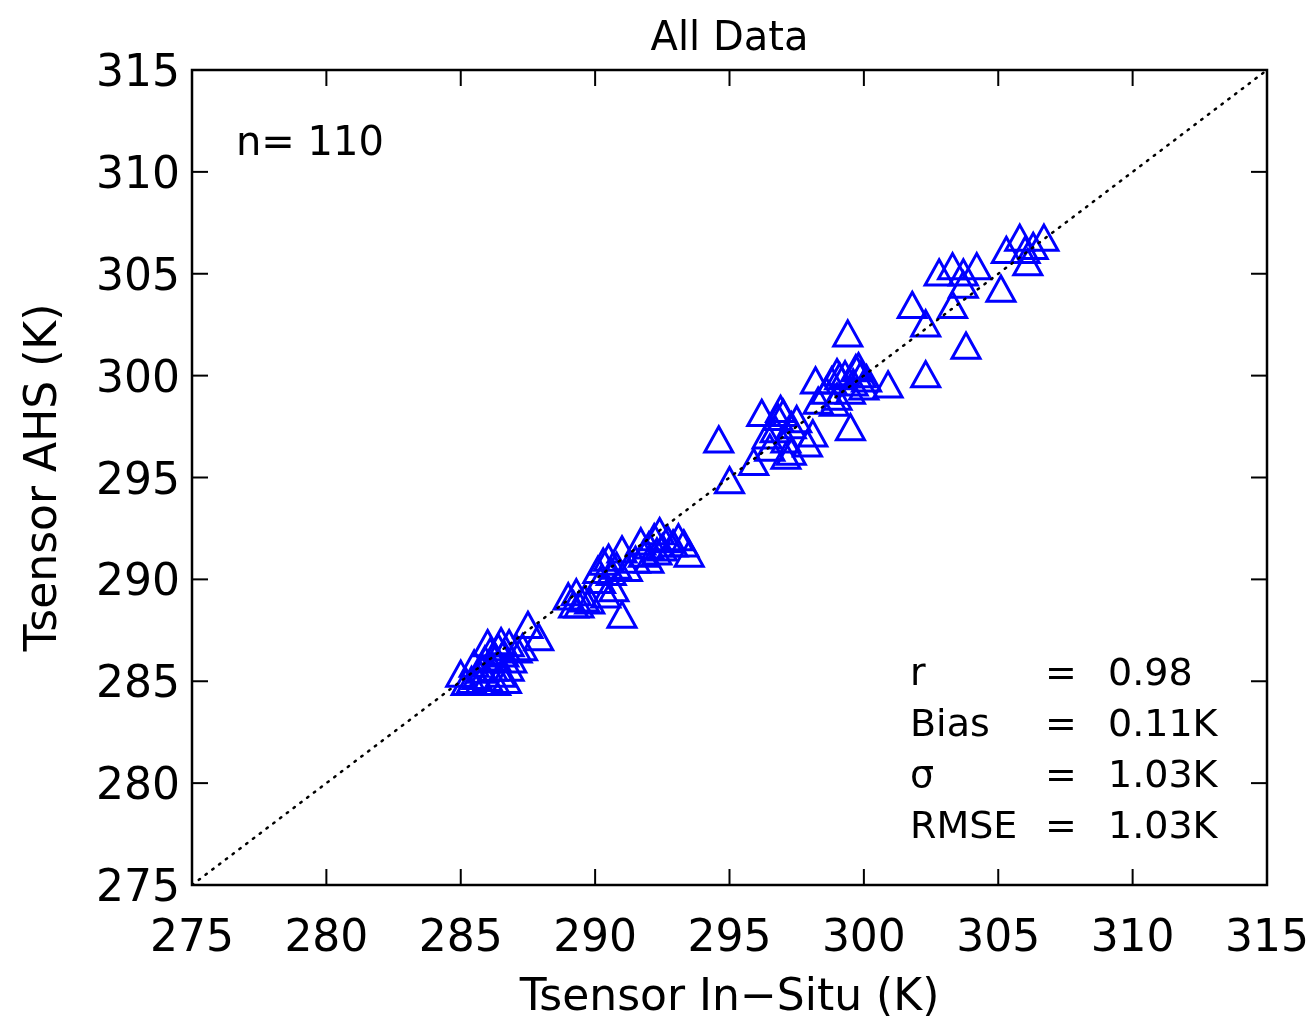  I want to click on x-tick-label: 285, so click(460, 935).